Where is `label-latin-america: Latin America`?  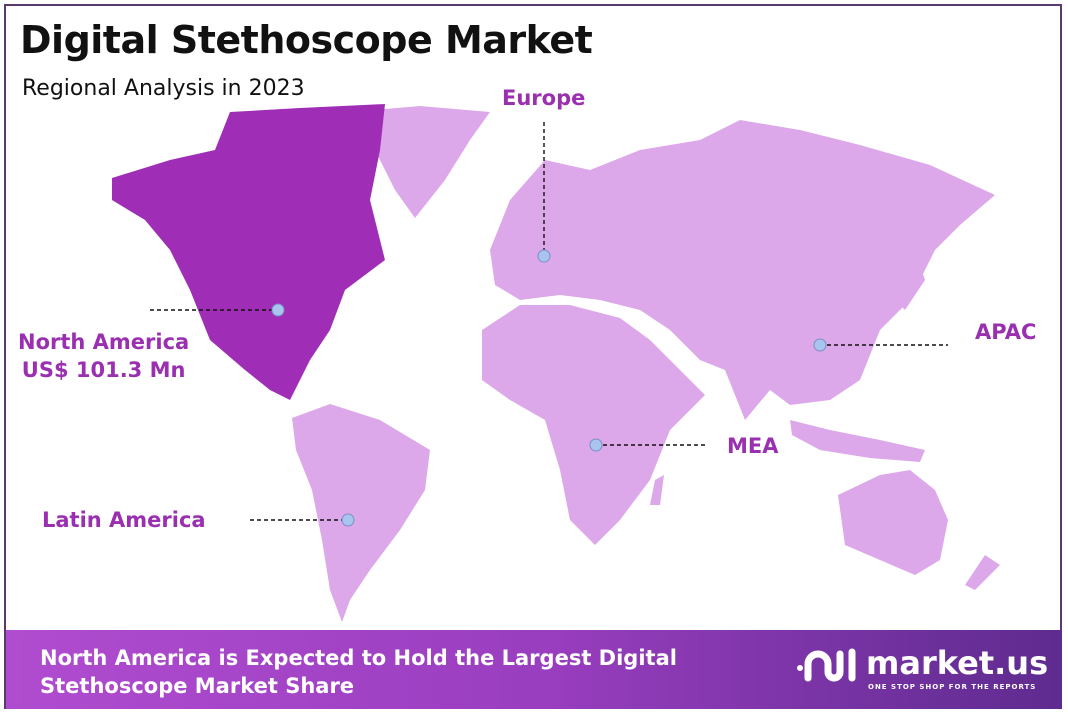 label-latin-america: Latin America is located at coordinates (124, 520).